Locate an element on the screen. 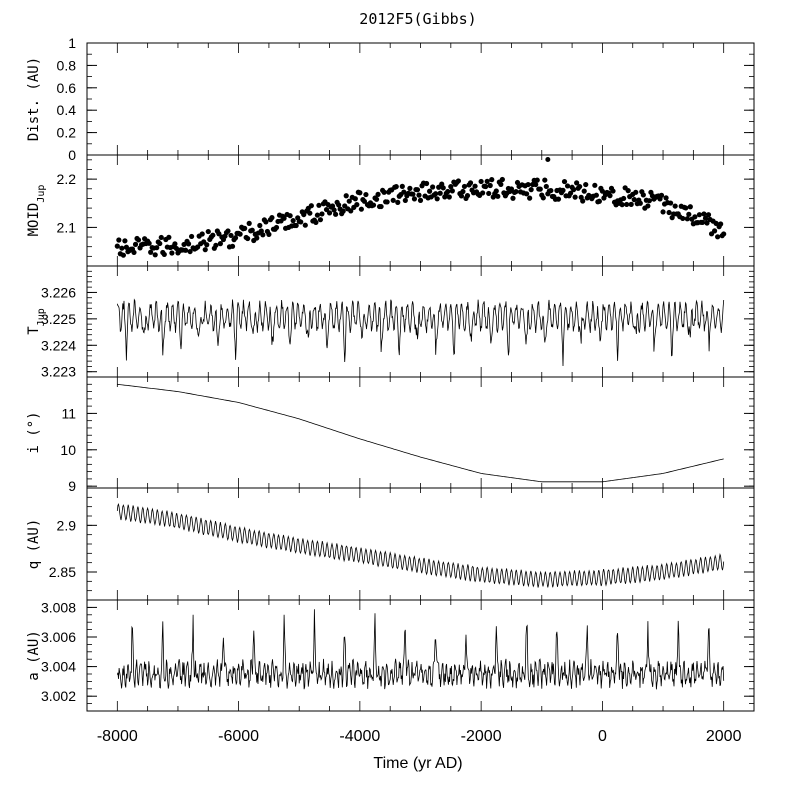  y-axis-label-tjup: TJup is located at coordinates (36, 321).